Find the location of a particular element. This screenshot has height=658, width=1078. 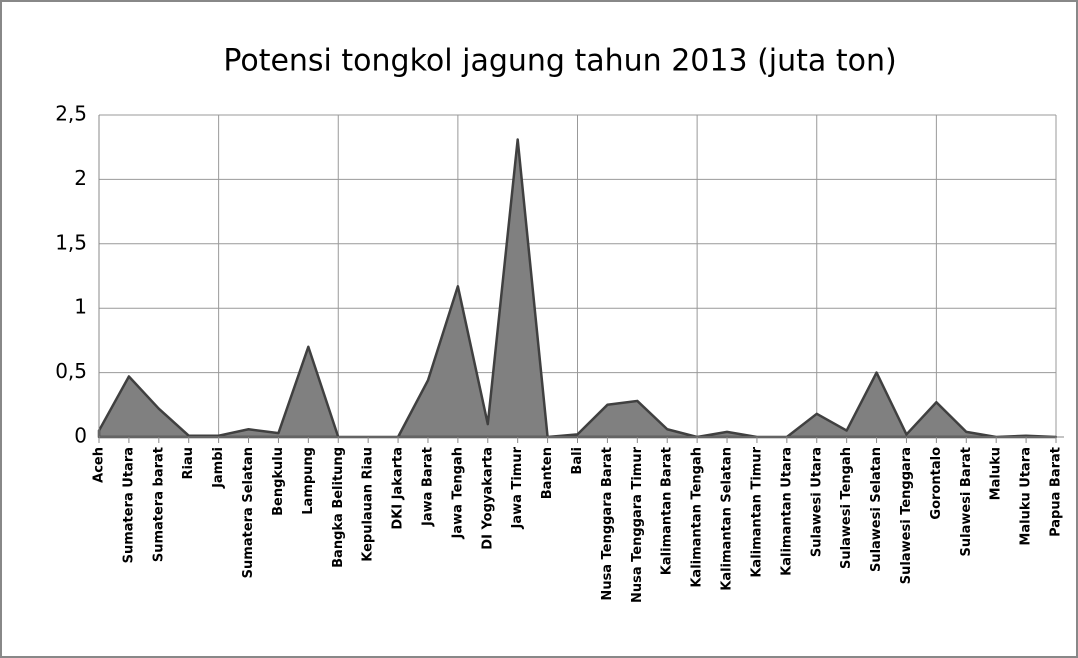

x-tick-label: Jawa Tengah is located at coordinates (457, 493).